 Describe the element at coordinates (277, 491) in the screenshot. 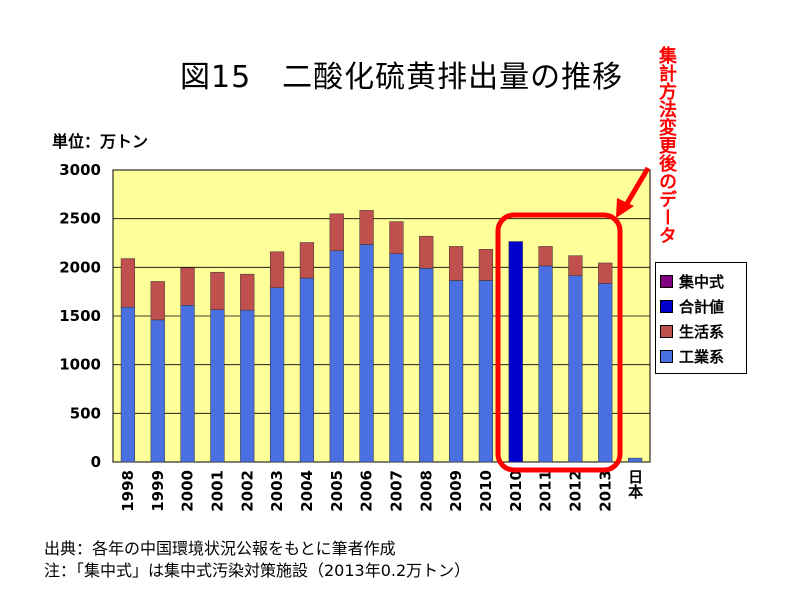

I see `x-tick-label: 2003` at that location.